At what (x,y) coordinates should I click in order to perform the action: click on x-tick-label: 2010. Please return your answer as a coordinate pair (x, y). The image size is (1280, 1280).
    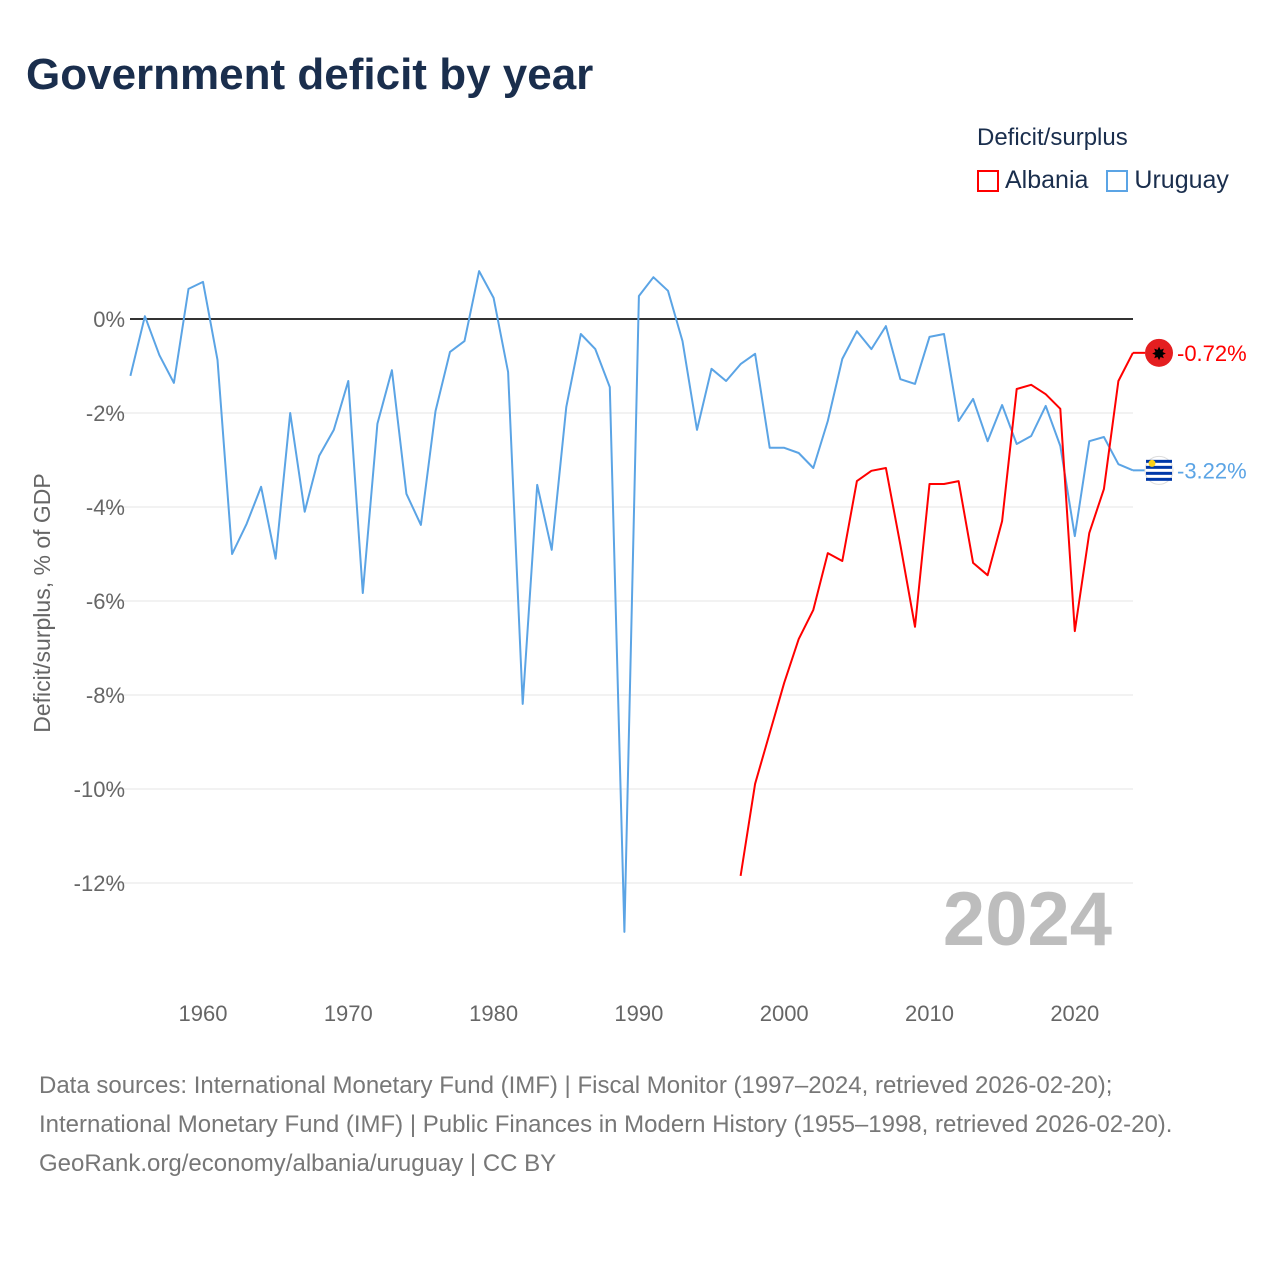
    Looking at the image, I should click on (929, 1013).